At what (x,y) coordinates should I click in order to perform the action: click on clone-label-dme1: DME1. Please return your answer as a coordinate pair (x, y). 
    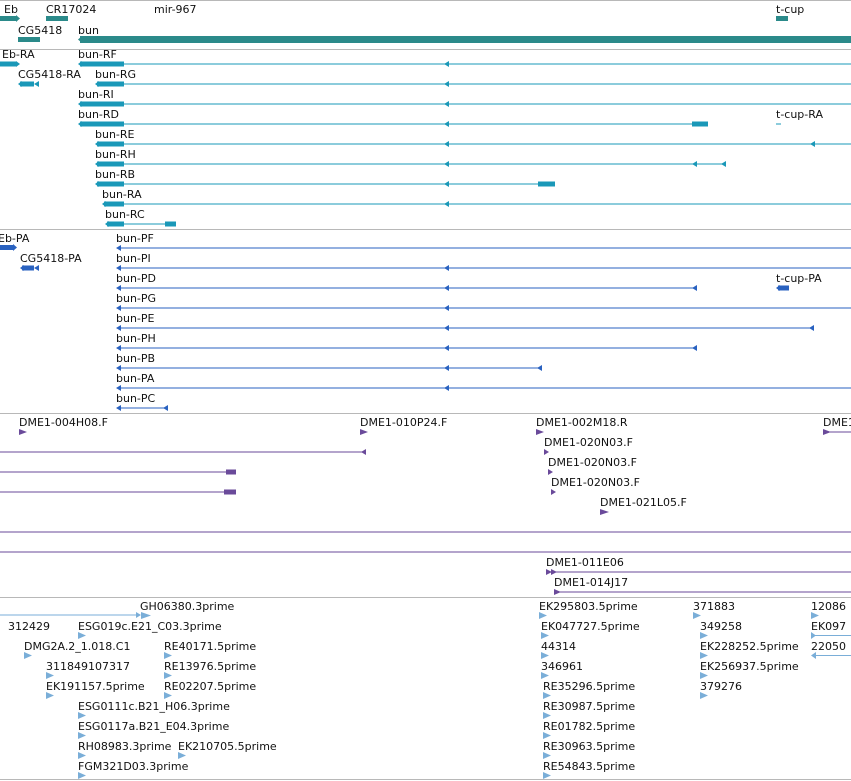
    Looking at the image, I should click on (837, 422).